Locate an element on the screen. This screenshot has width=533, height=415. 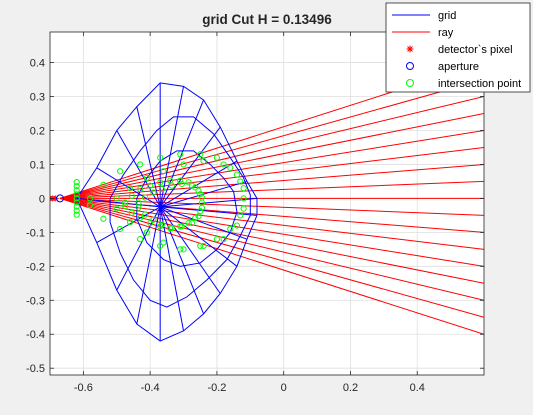
x-tick-label: -0.6 is located at coordinates (83, 388).